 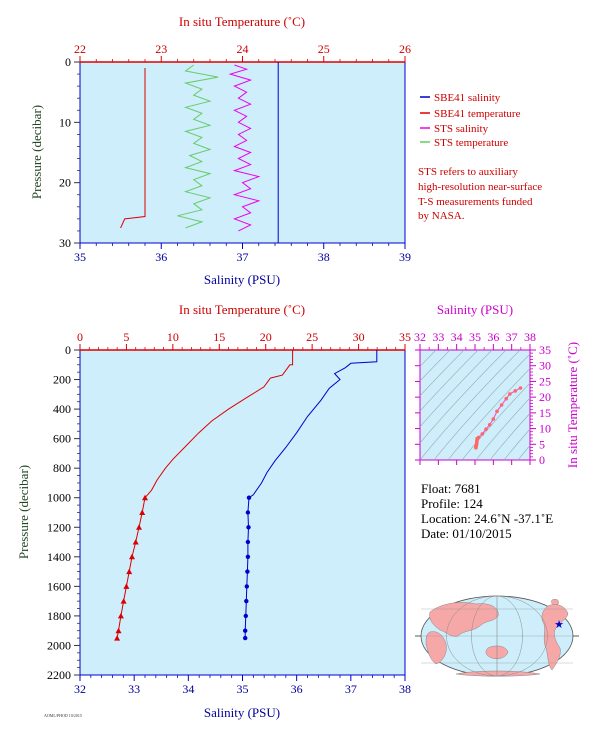 What do you see at coordinates (59, 675) in the screenshot?
I see `bottom-pressure-tick-label: 2200` at bounding box center [59, 675].